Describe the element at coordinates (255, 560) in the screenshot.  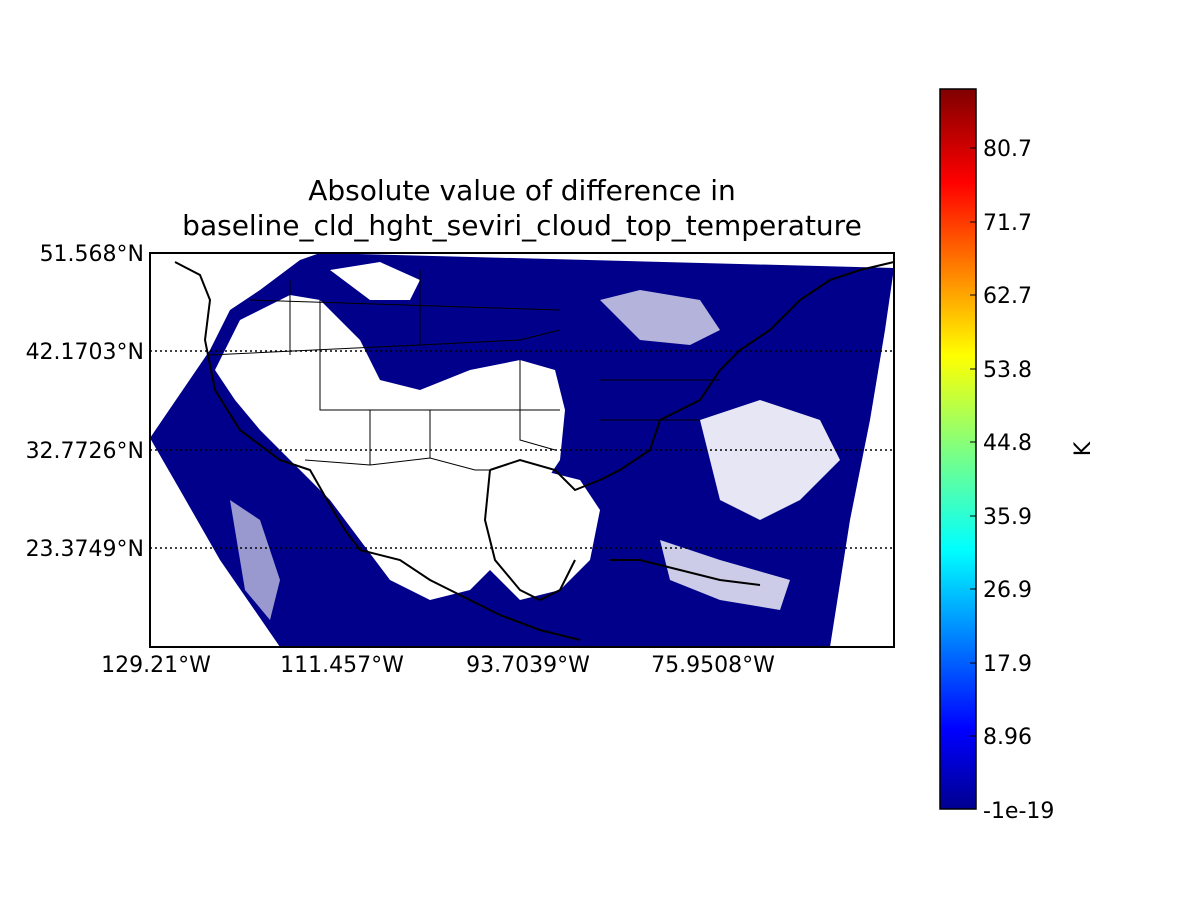
I see `clear-region-mexico-coast` at that location.